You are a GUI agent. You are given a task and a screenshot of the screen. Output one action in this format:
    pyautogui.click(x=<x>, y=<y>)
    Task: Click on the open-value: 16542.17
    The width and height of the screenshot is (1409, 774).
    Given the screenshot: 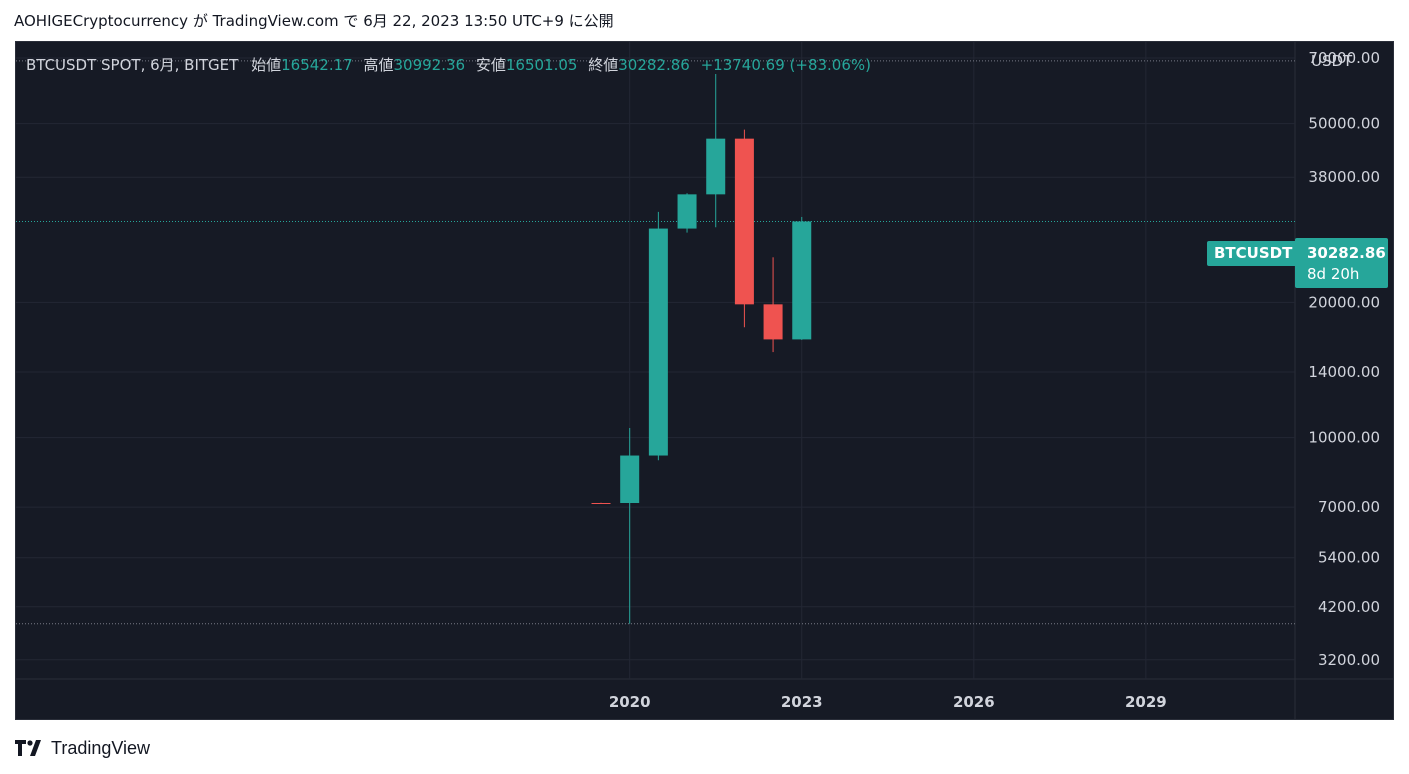 What is the action you would take?
    pyautogui.click(x=317, y=65)
    